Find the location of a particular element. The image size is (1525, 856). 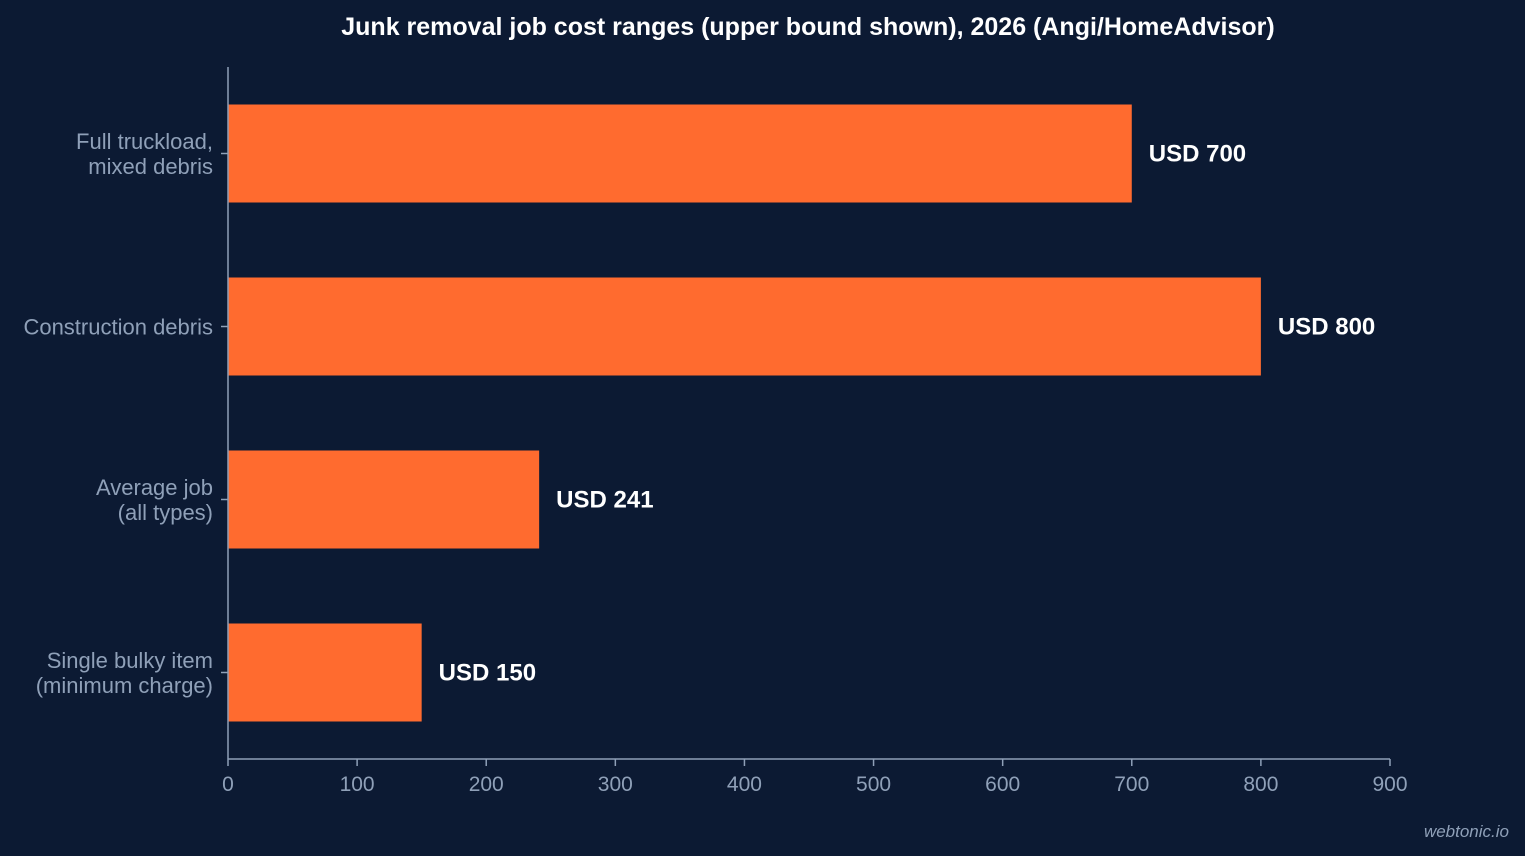

x-tick-label: 900 is located at coordinates (1389, 784).